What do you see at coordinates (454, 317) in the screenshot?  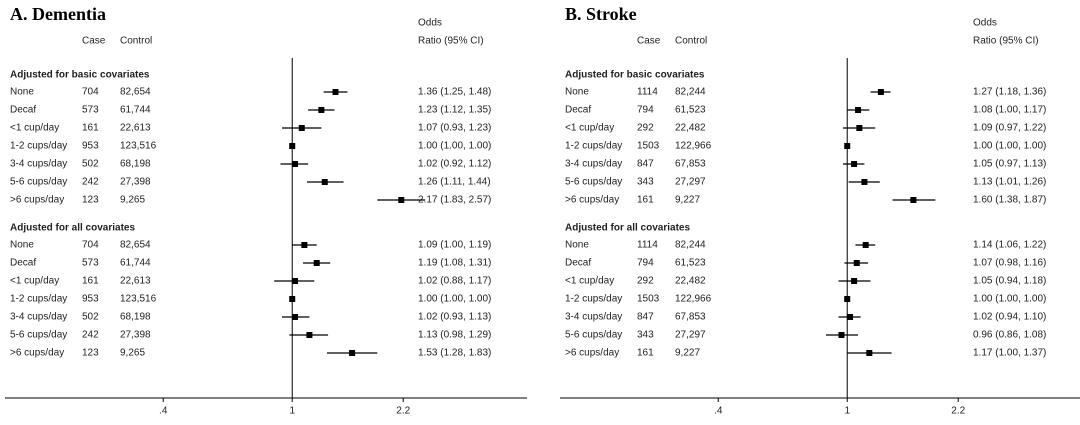 I see `odds-ratio-label: 1.02 (0.93, 1.13)` at bounding box center [454, 317].